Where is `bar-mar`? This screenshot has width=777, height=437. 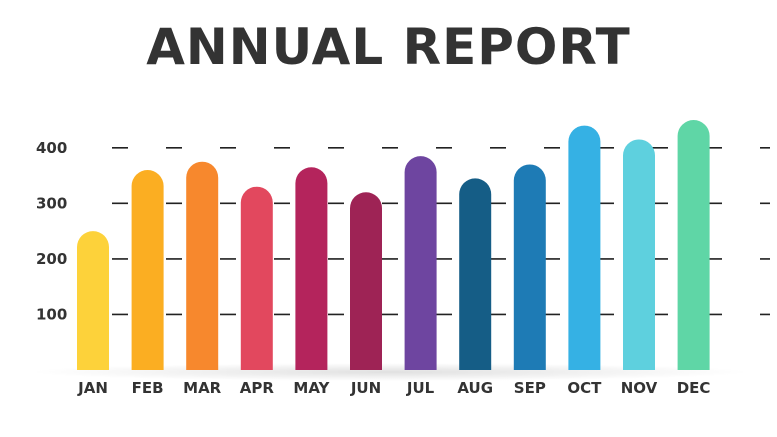
bar-mar is located at coordinates (202, 265).